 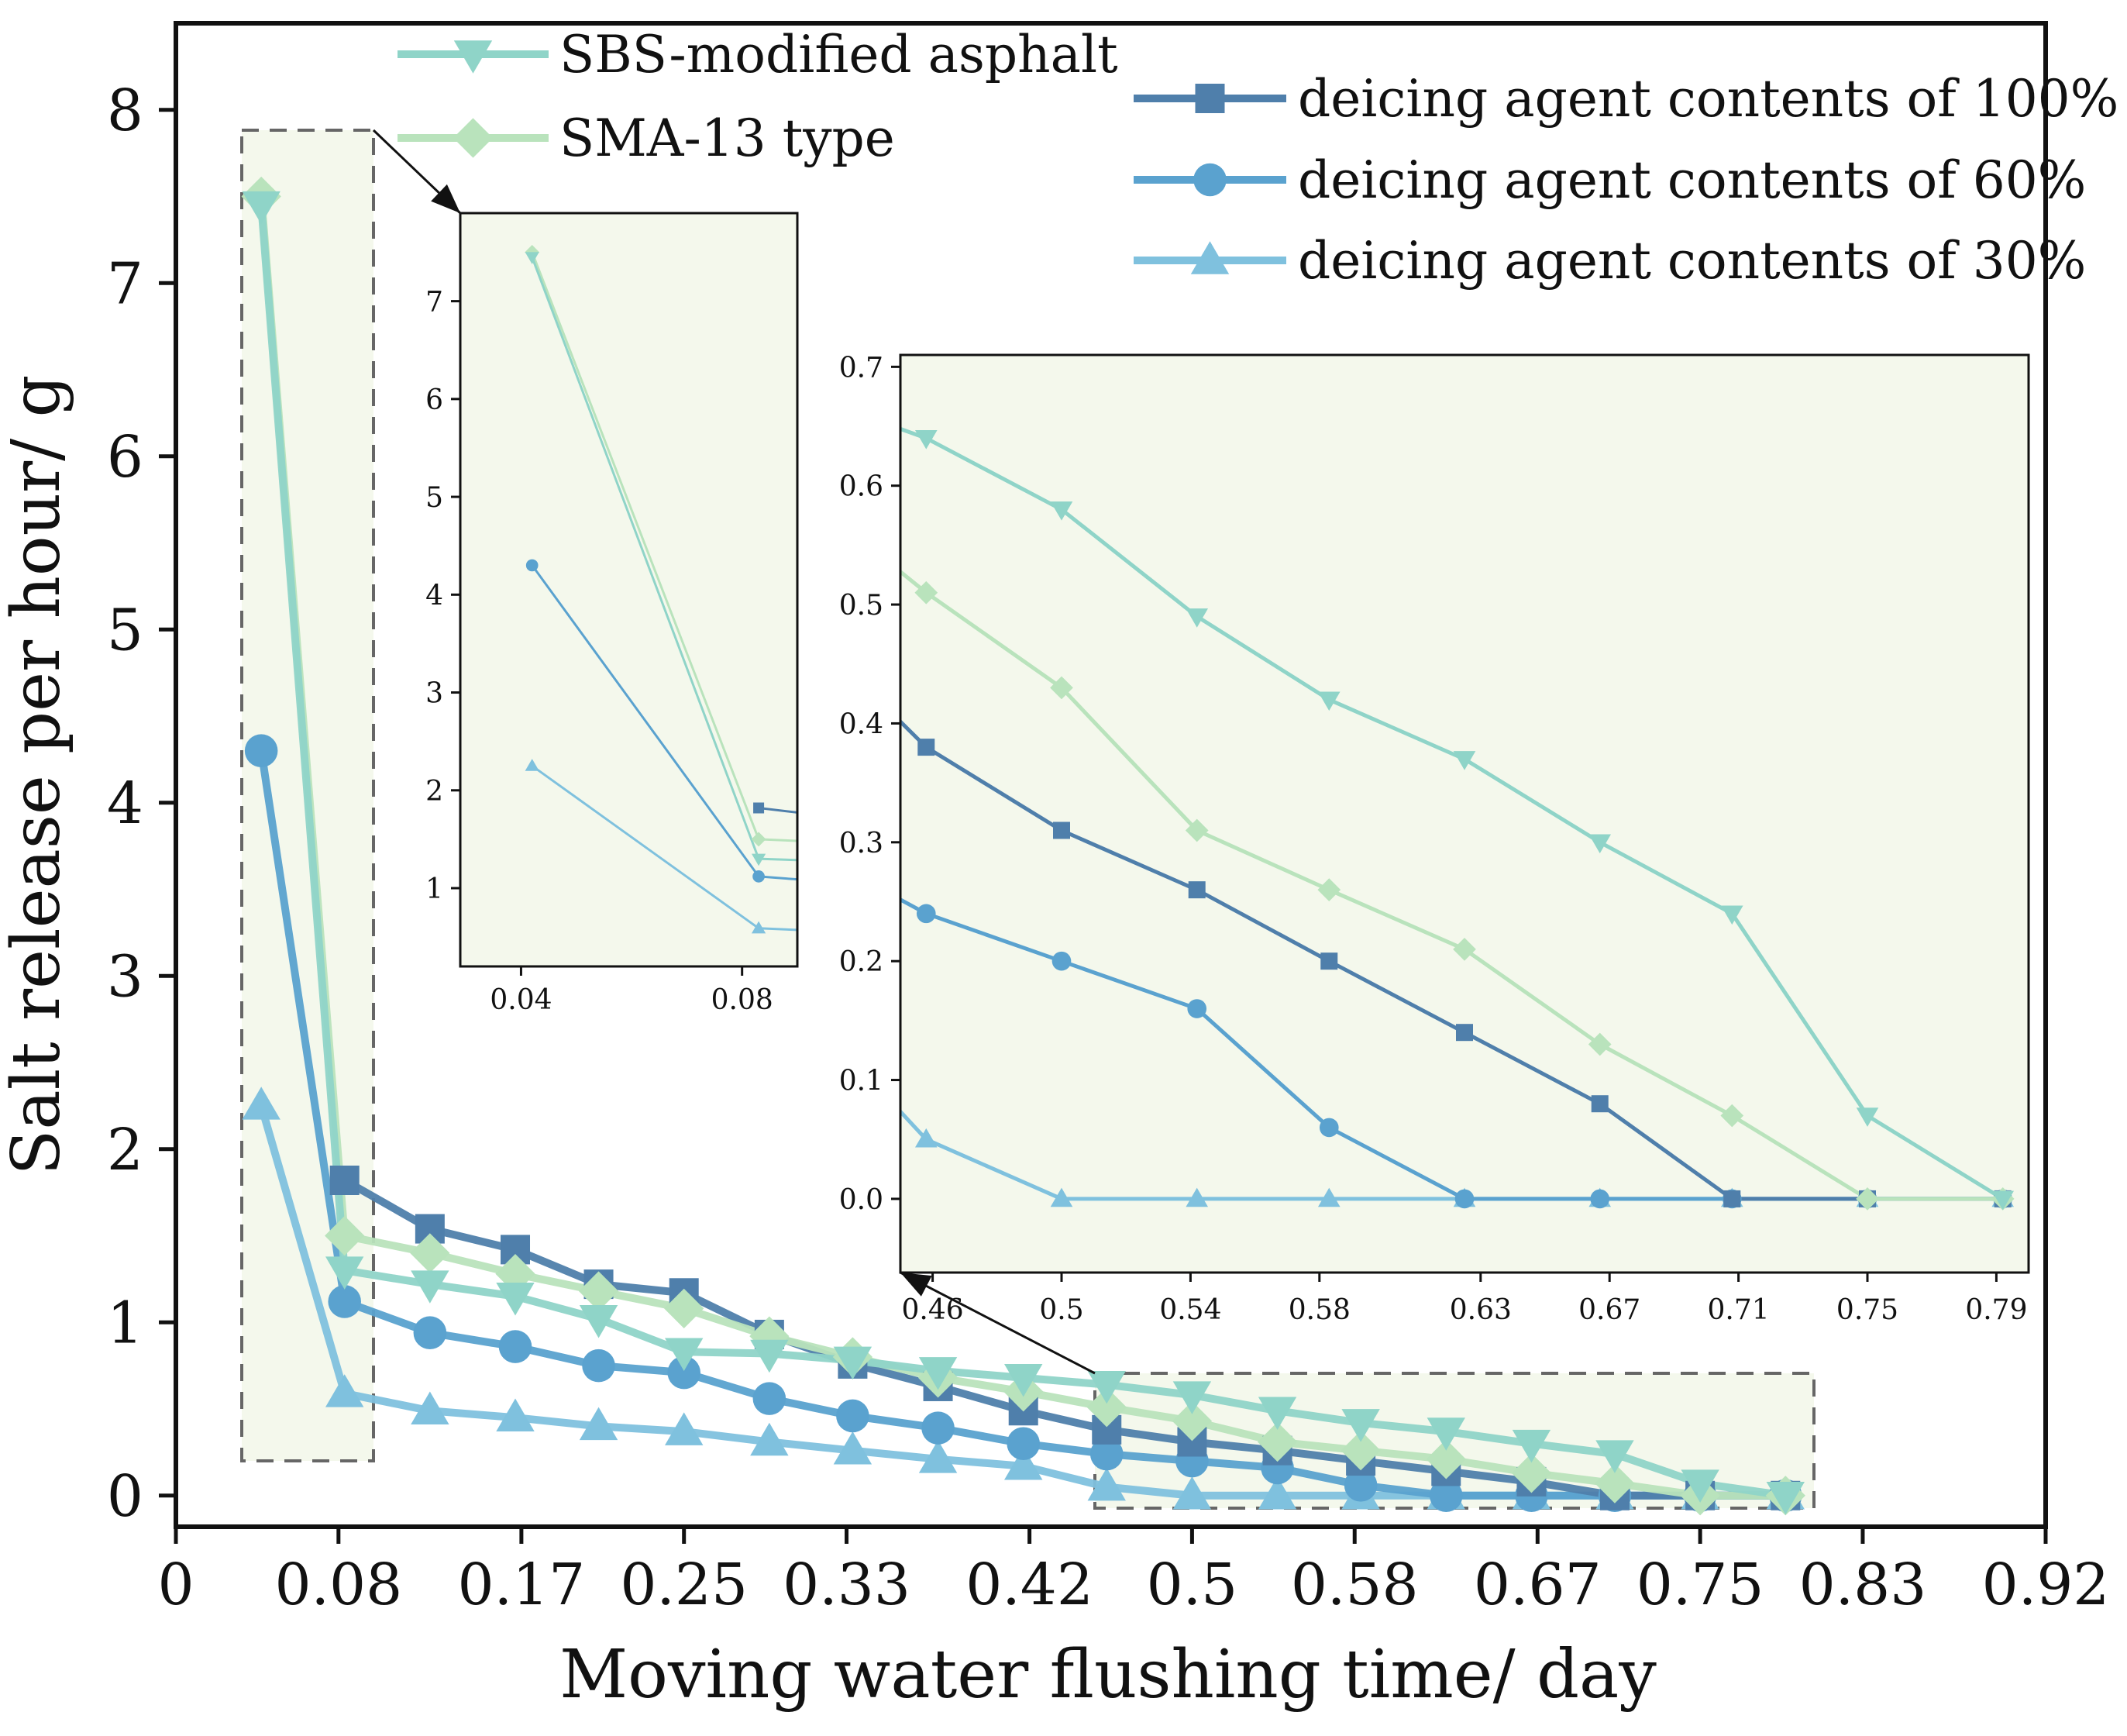 What do you see at coordinates (521, 1000) in the screenshot?
I see `inset-left-x-tick-label: 0.04` at bounding box center [521, 1000].